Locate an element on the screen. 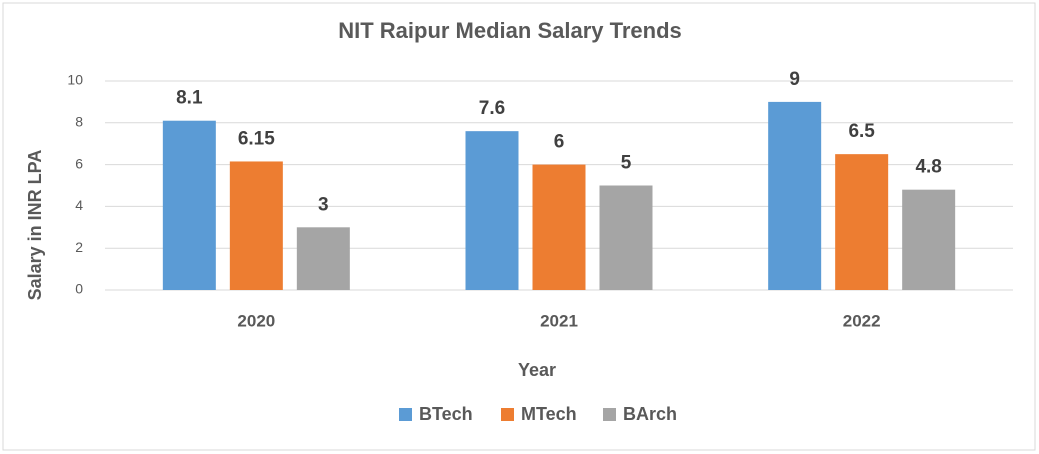  y-tick-label: 2 is located at coordinates (79, 247).